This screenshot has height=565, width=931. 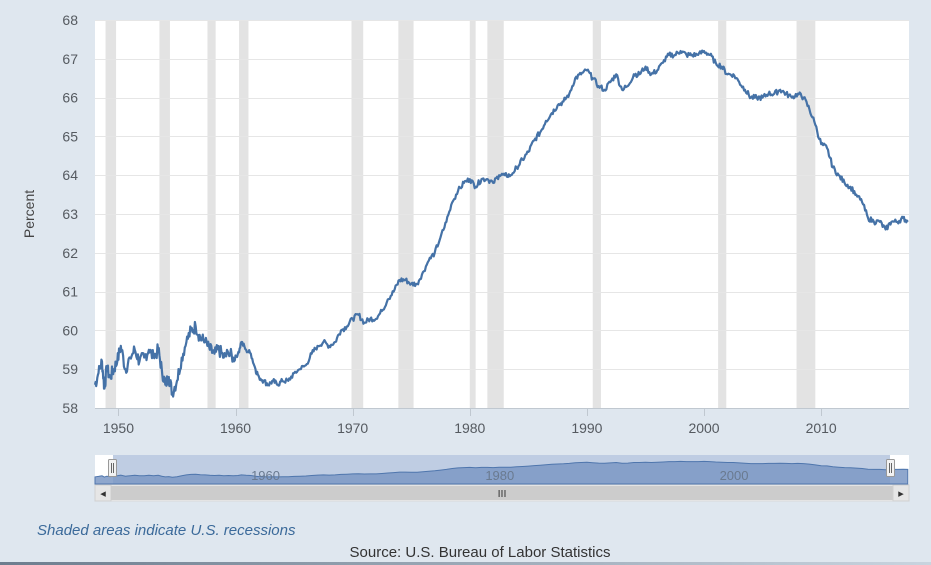 What do you see at coordinates (890, 468) in the screenshot?
I see `navigator-right-handle` at bounding box center [890, 468].